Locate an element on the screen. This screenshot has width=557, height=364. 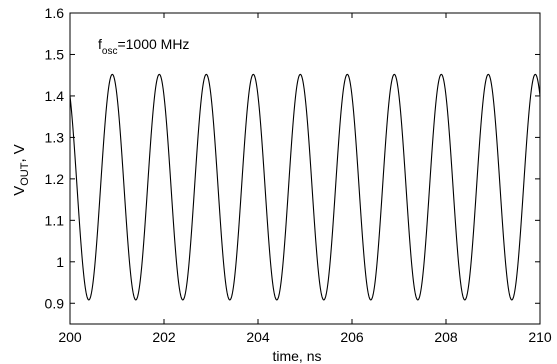
y-axis-label: VOUT, V is located at coordinates (21, 170).